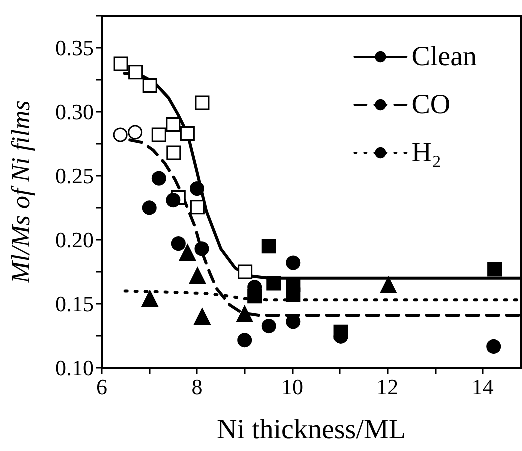 The width and height of the screenshot is (522, 451). Describe the element at coordinates (431, 105) in the screenshot. I see `legend-label: CO` at that location.